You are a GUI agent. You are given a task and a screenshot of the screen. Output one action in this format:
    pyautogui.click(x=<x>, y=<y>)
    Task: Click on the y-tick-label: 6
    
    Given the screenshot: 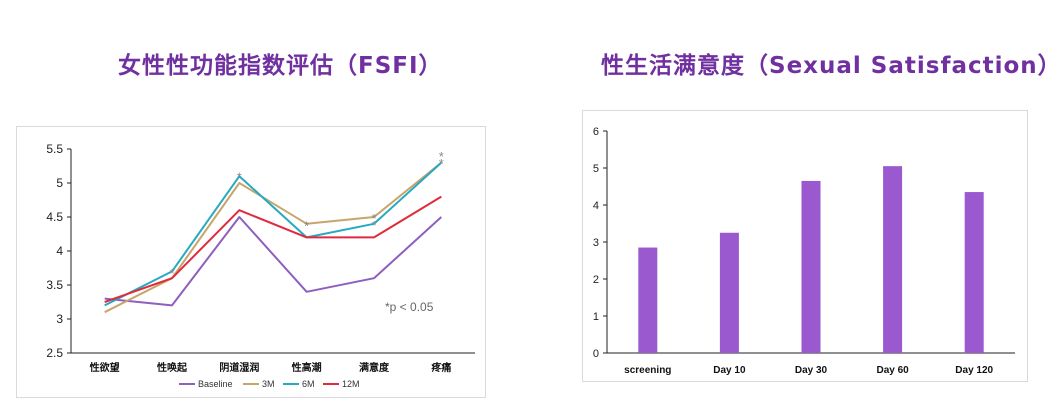 What is the action you would take?
    pyautogui.click(x=596, y=132)
    